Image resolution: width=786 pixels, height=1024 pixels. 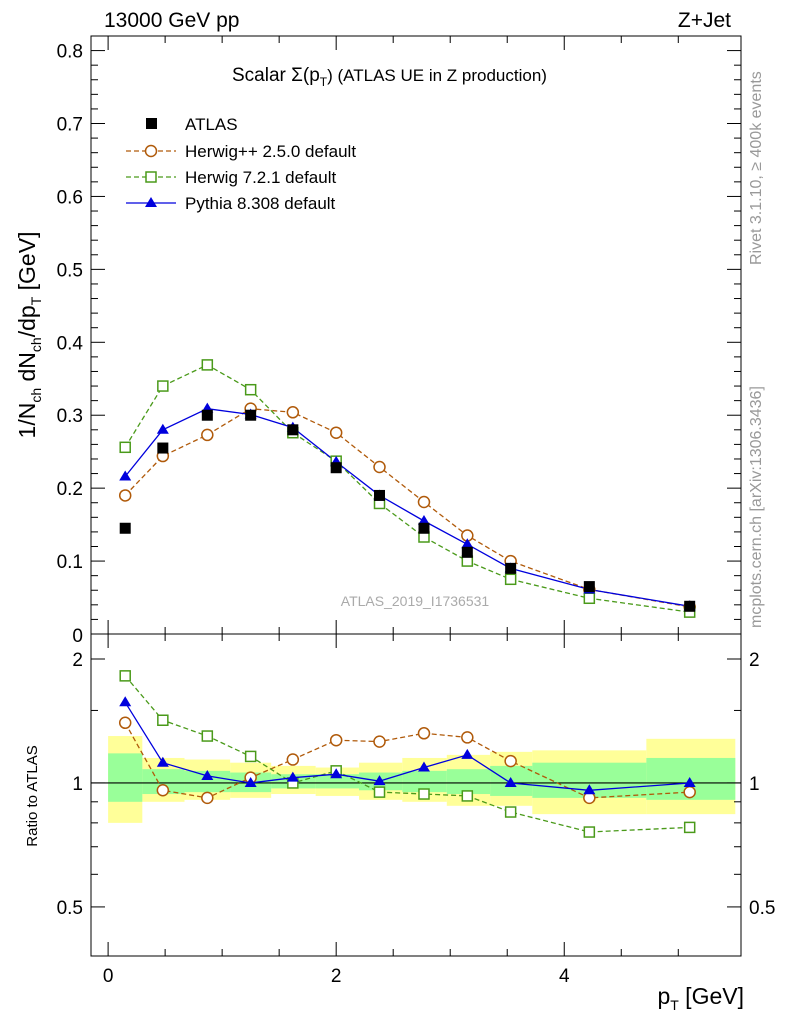 I want to click on process-label: Z+Jet, so click(x=704, y=20).